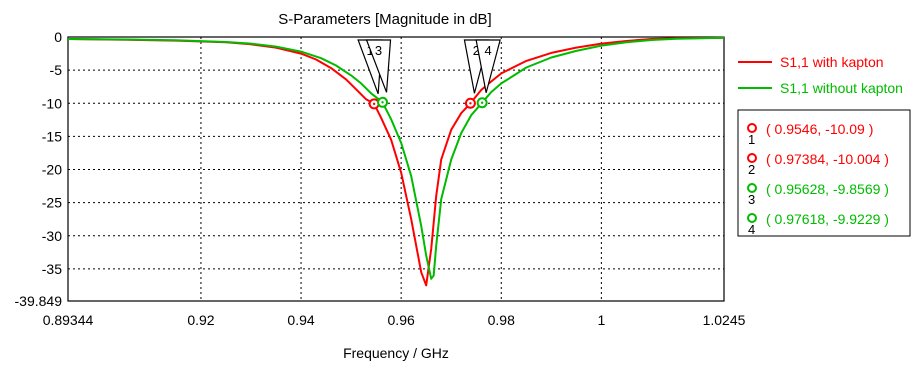 The width and height of the screenshot is (912, 367). What do you see at coordinates (56, 70) in the screenshot?
I see `y-tick-label: -5` at bounding box center [56, 70].